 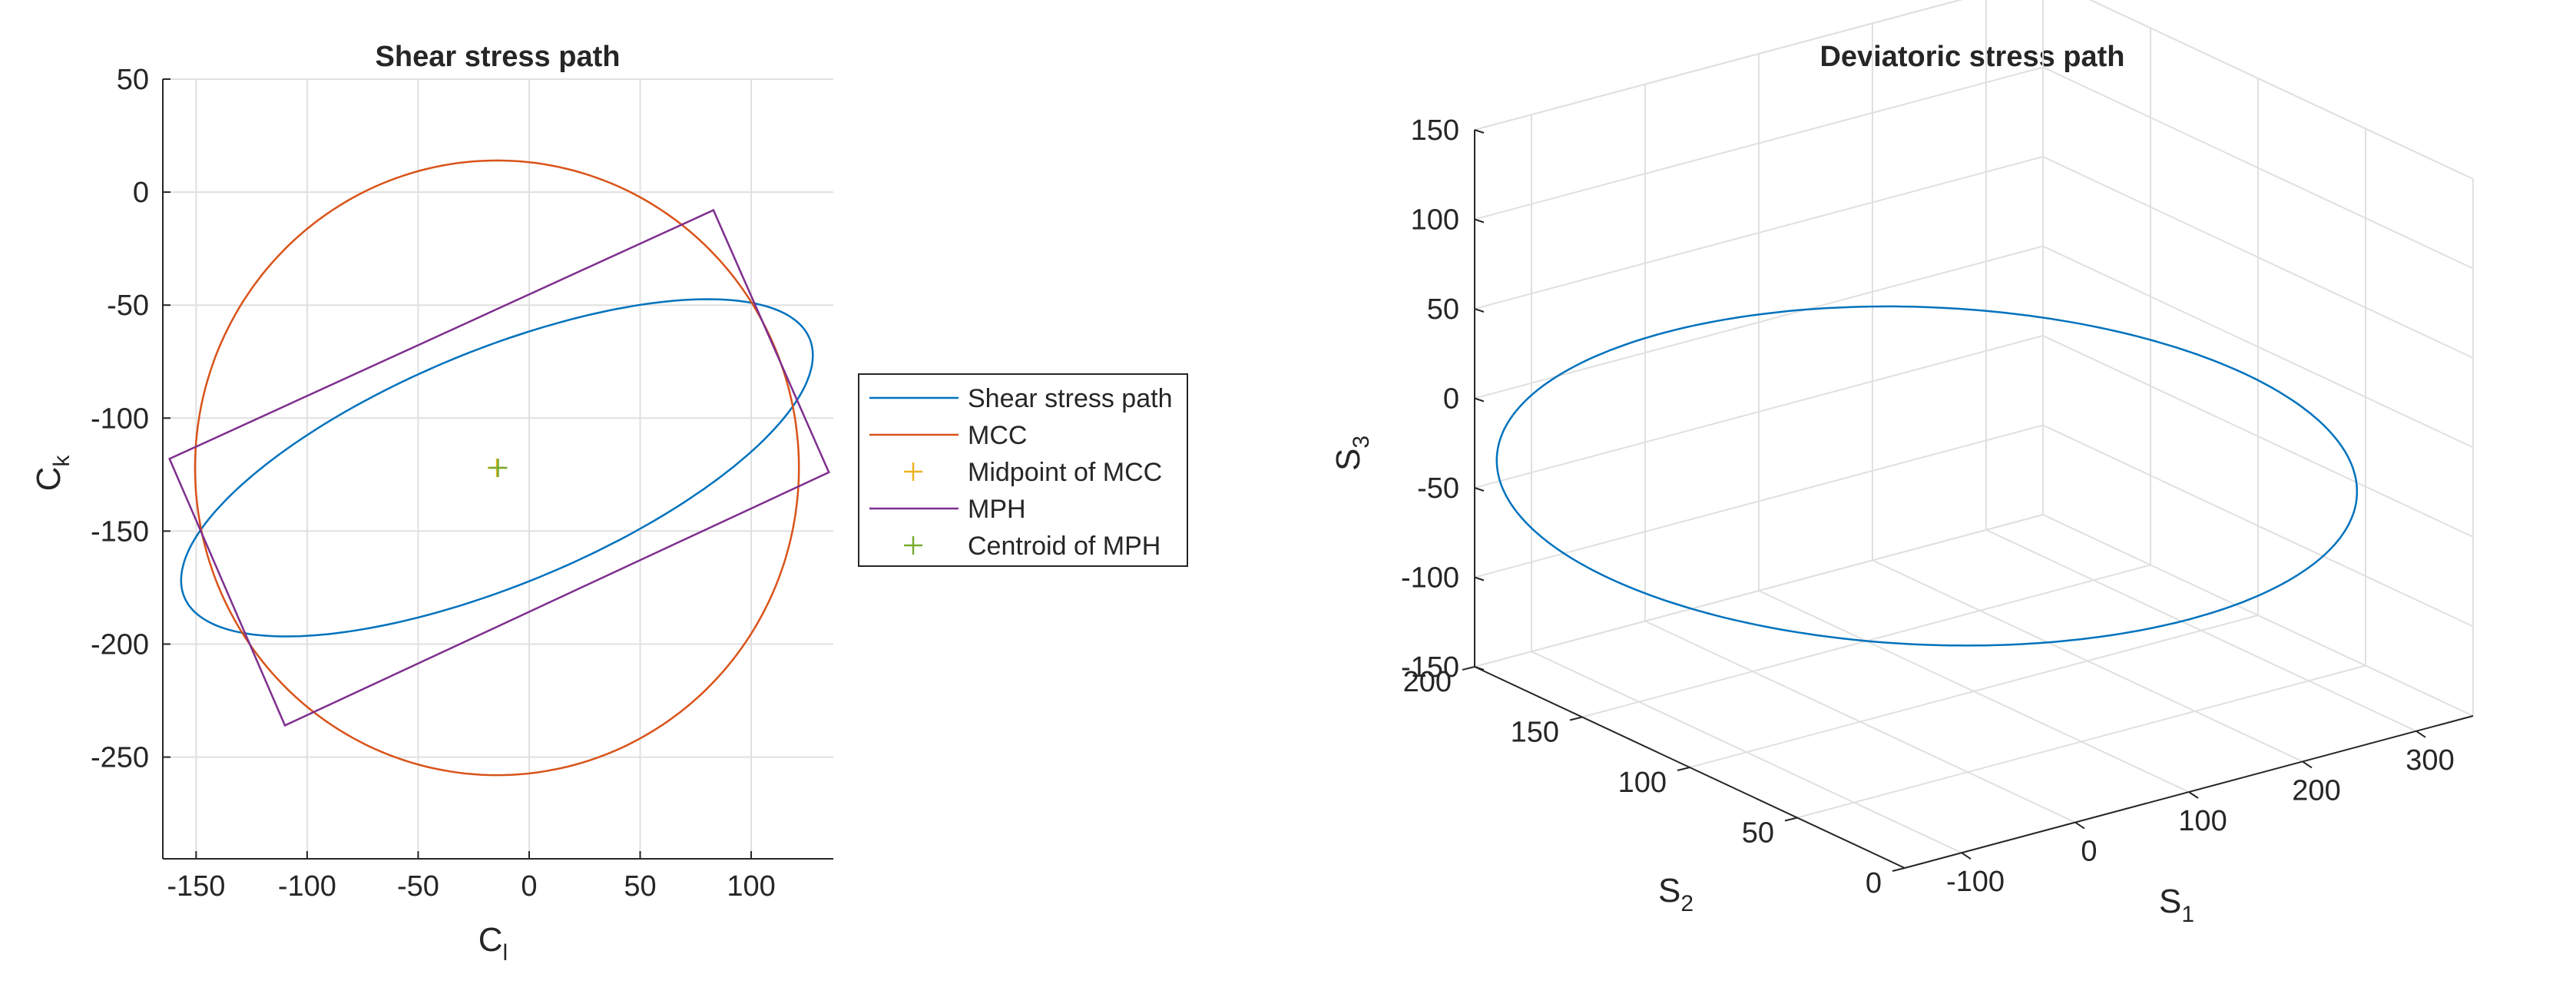 I want to click on x-axis-label: S1, so click(x=2176, y=905).